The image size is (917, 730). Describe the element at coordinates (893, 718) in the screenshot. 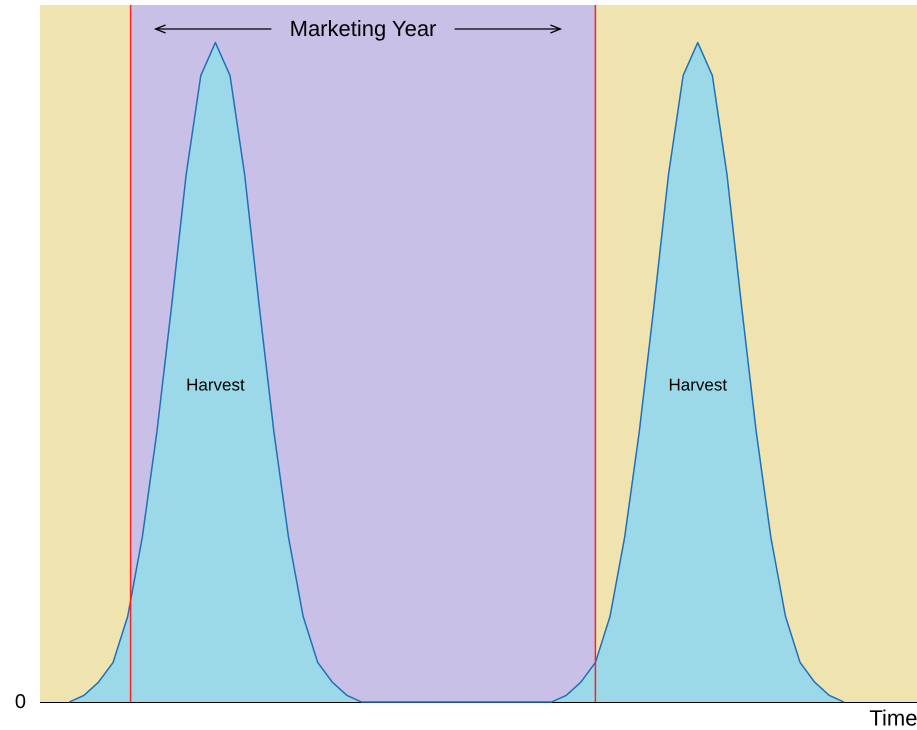

I see `x-axis-title: Time` at that location.